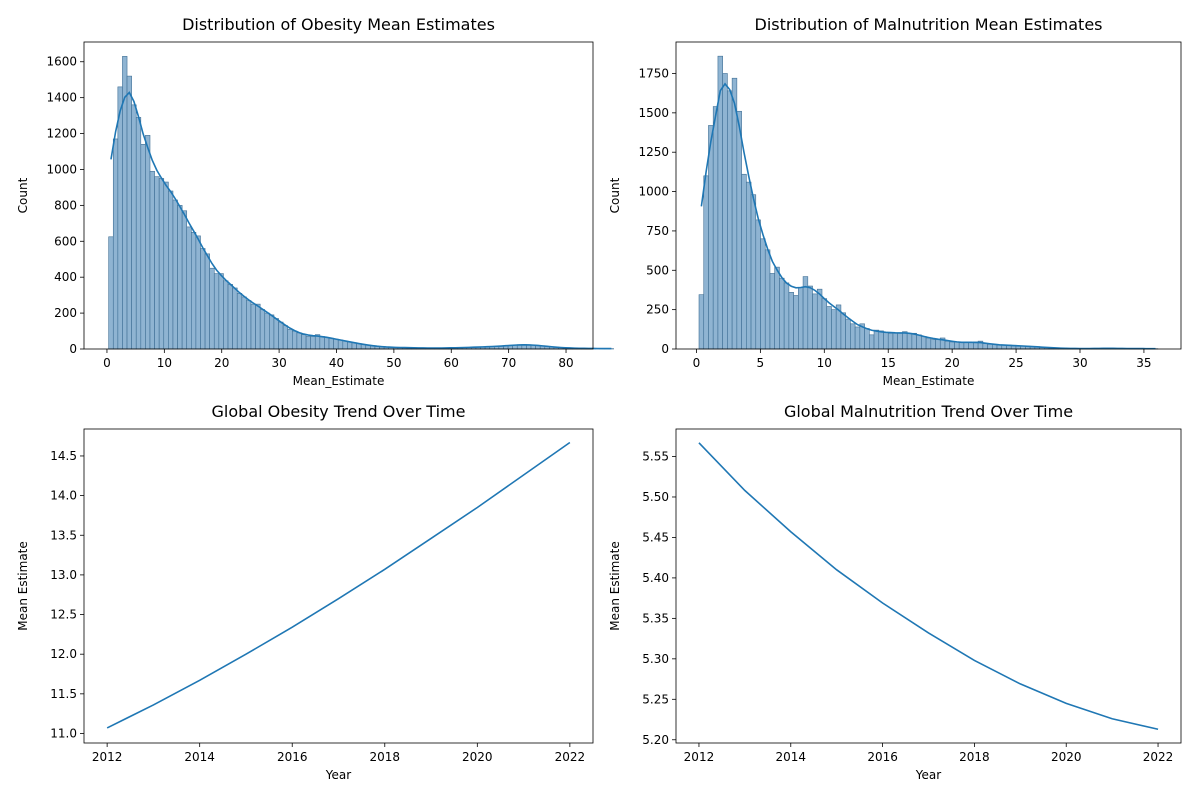 The image size is (1200, 800). What do you see at coordinates (278, 363) in the screenshot?
I see `x-tick-label: 30` at bounding box center [278, 363].